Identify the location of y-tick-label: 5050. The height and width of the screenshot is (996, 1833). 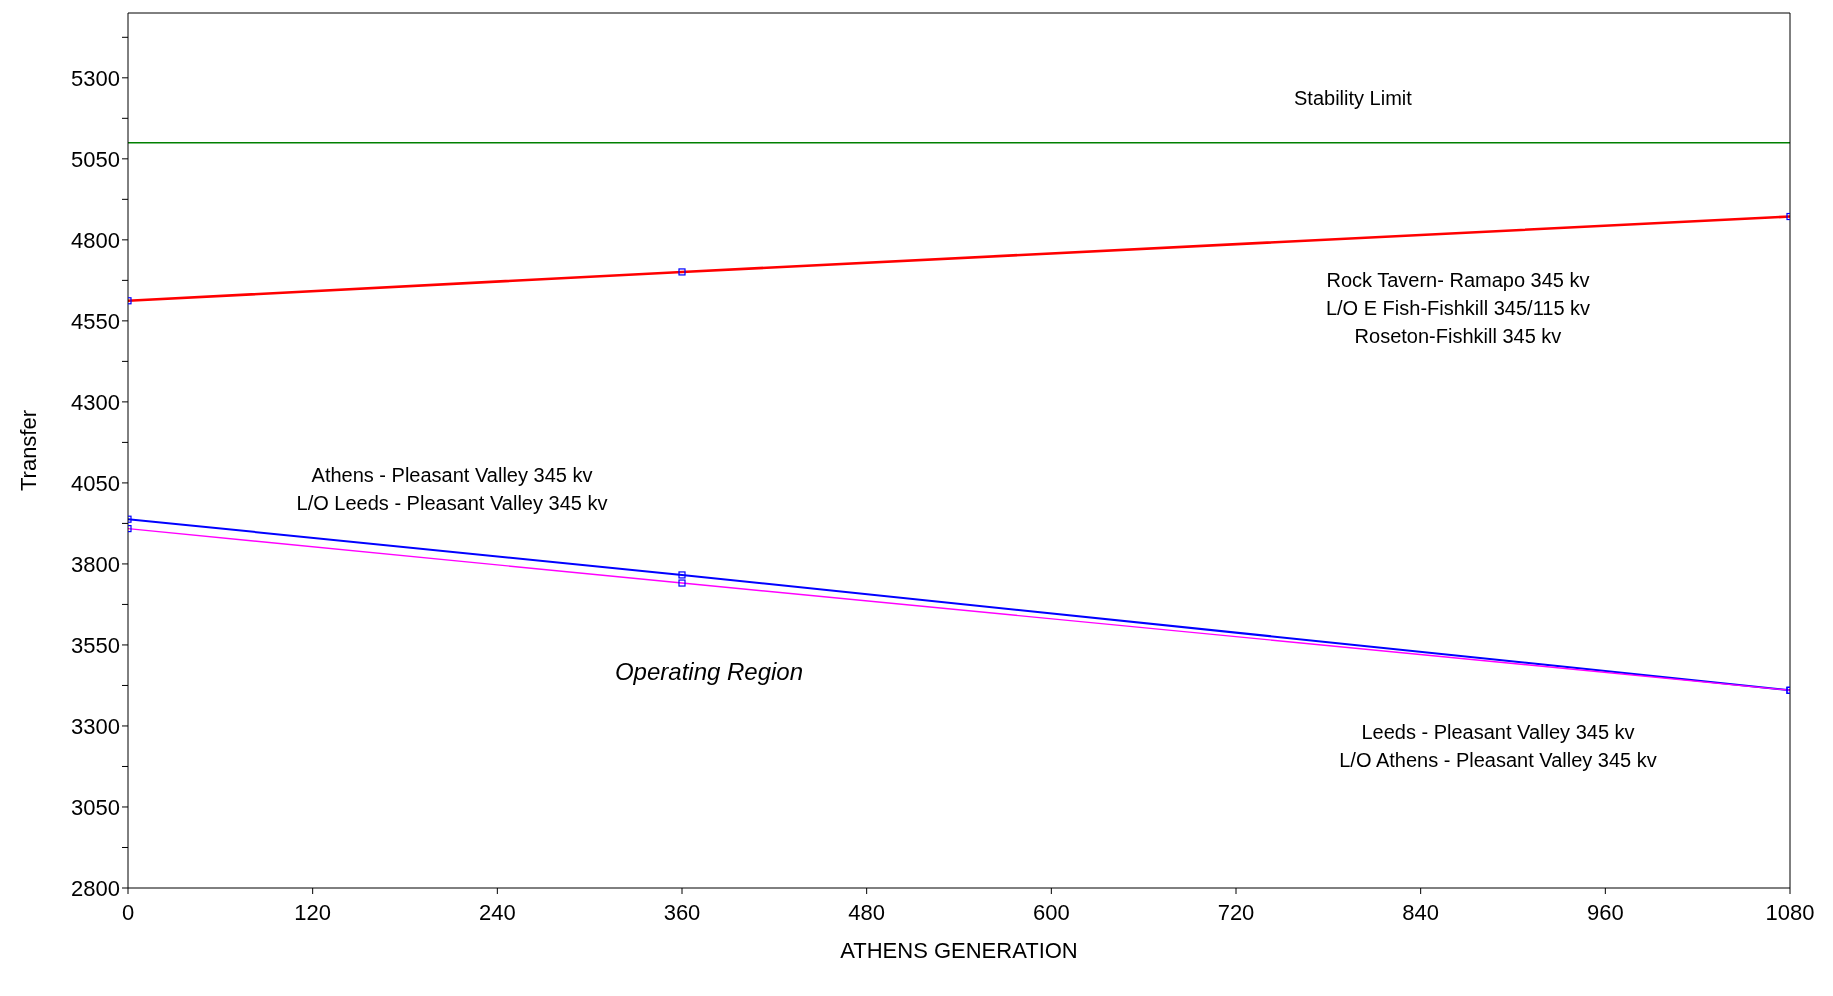
(95, 159).